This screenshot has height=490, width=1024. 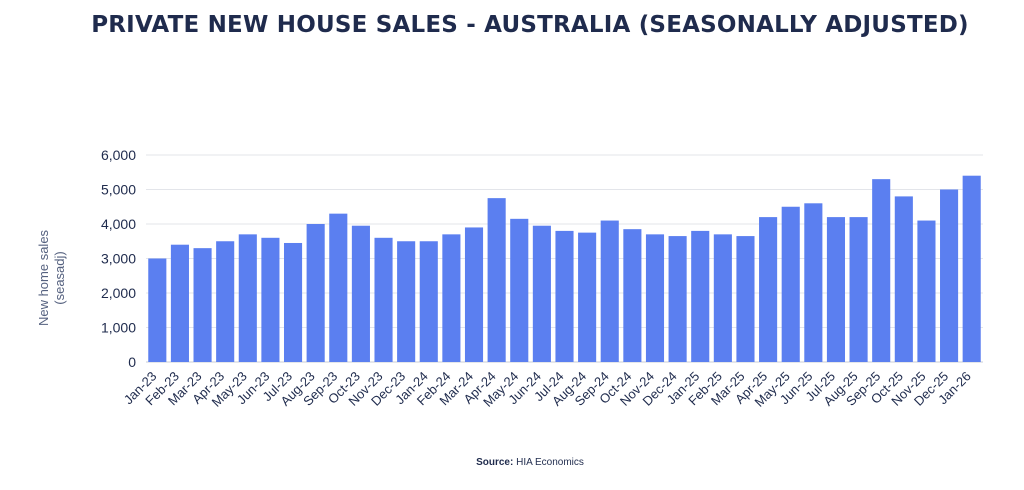 I want to click on y-tick-label: 5,000, so click(x=118, y=190).